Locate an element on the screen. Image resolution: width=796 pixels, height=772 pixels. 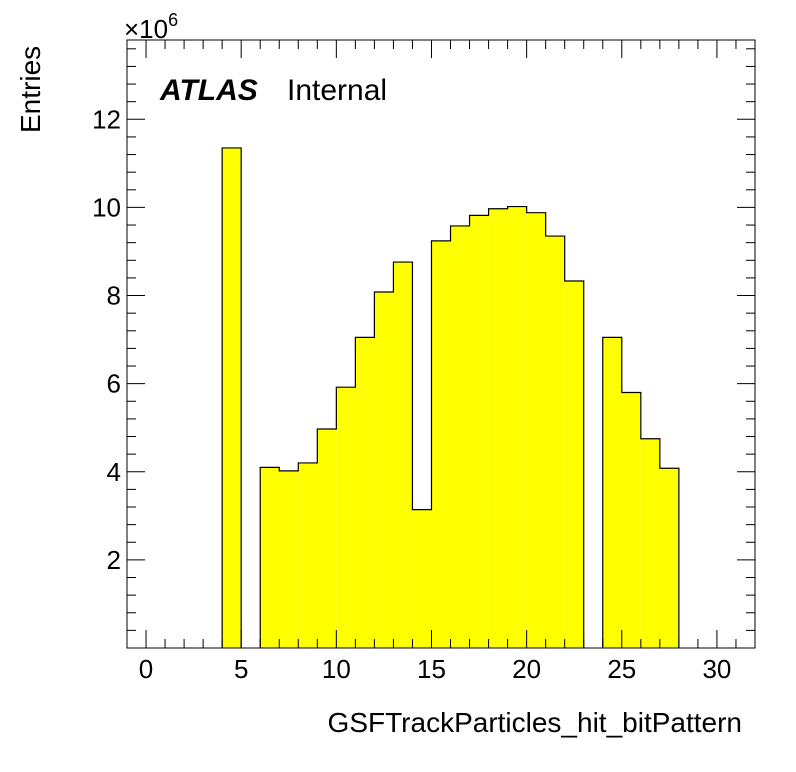
x-tick-label: 5 is located at coordinates (241, 669).